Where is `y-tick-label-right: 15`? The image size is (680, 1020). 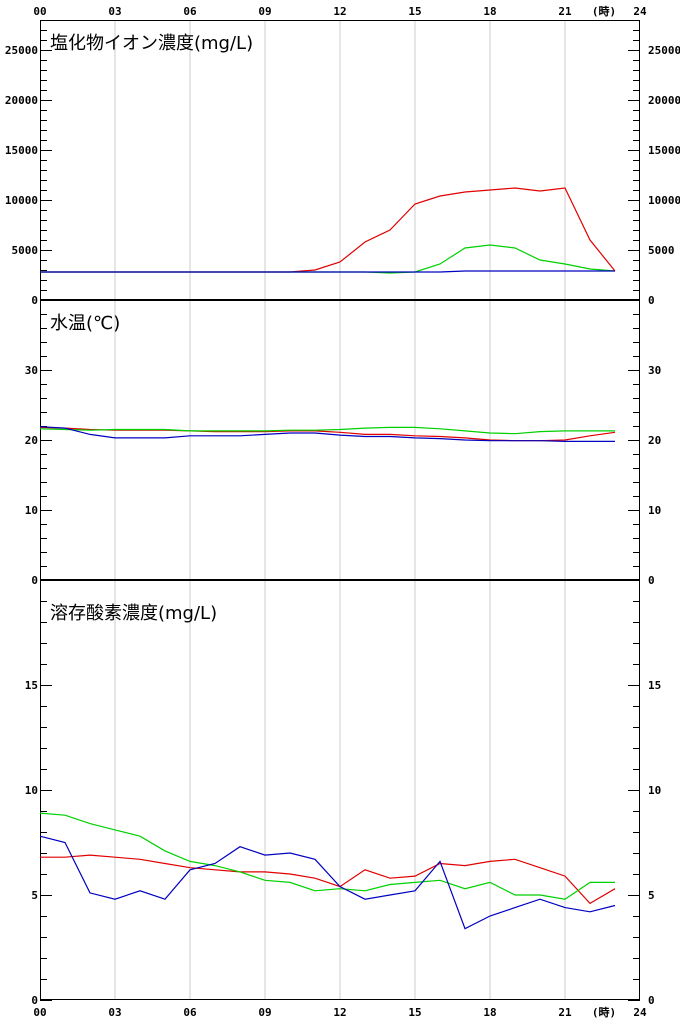
y-tick-label-right: 15 is located at coordinates (654, 685).